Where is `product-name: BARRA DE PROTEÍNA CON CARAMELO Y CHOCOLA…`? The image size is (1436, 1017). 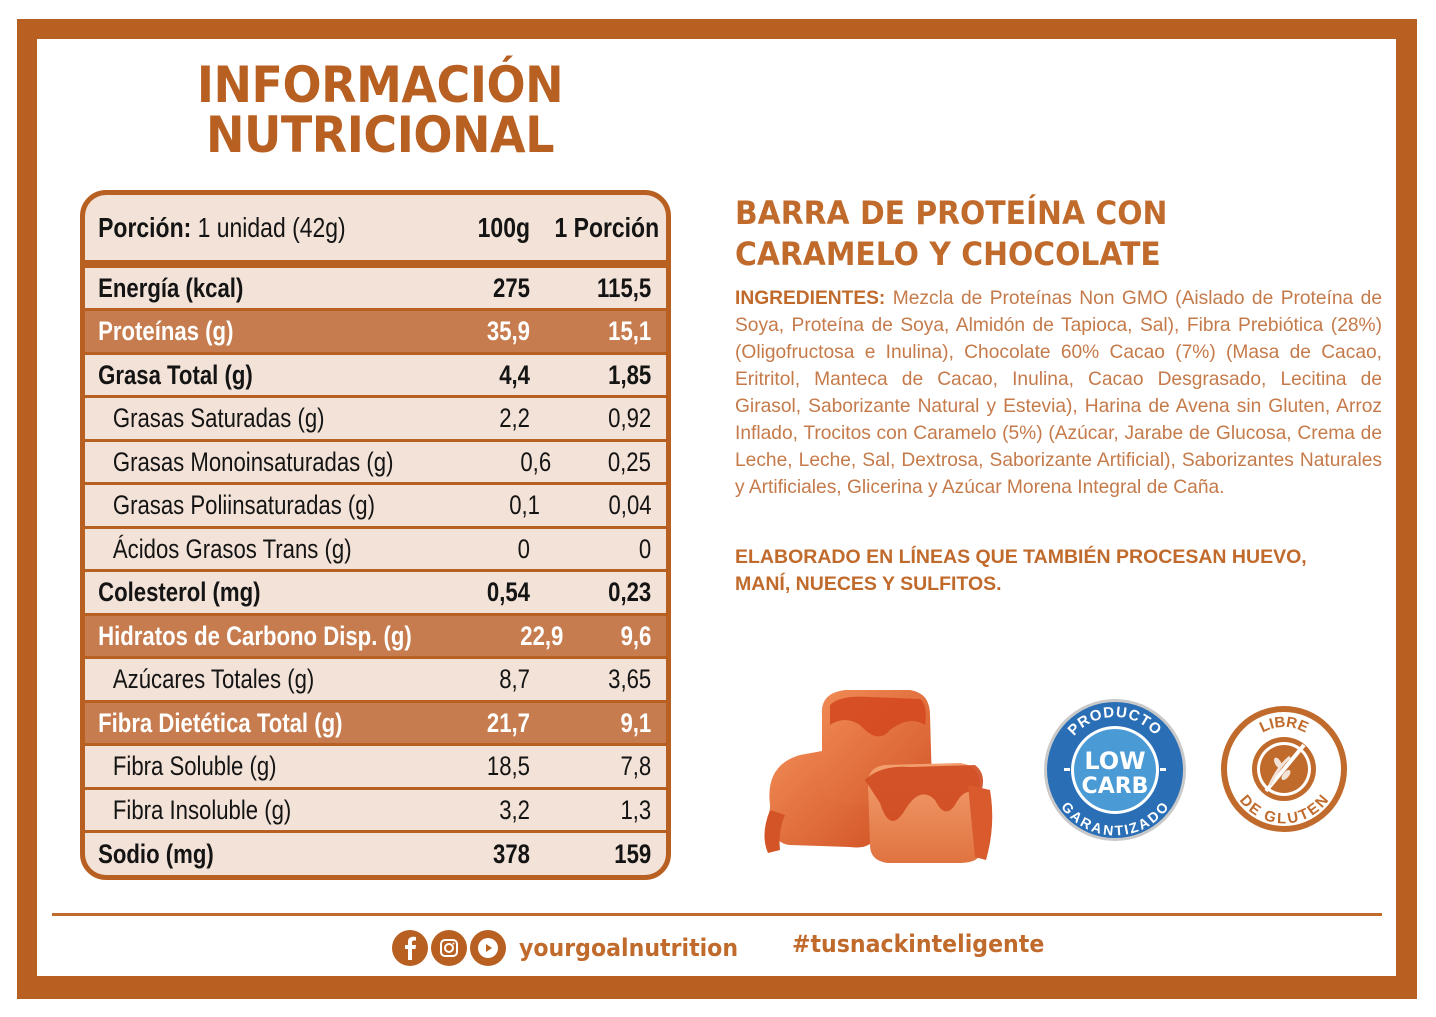
product-name: BARRA DE PROTEÍNA CON CARAMELO Y CHOCOLA… is located at coordinates (1042, 234).